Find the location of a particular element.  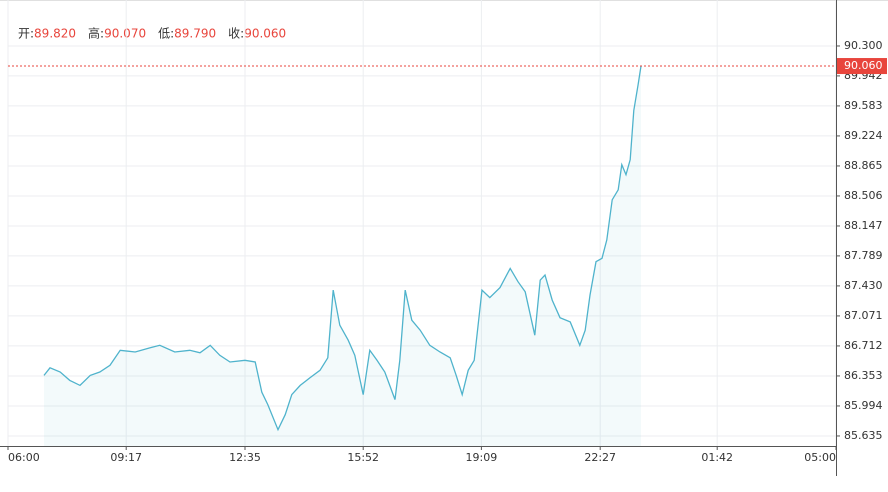

info-label: 低: is located at coordinates (166, 34).